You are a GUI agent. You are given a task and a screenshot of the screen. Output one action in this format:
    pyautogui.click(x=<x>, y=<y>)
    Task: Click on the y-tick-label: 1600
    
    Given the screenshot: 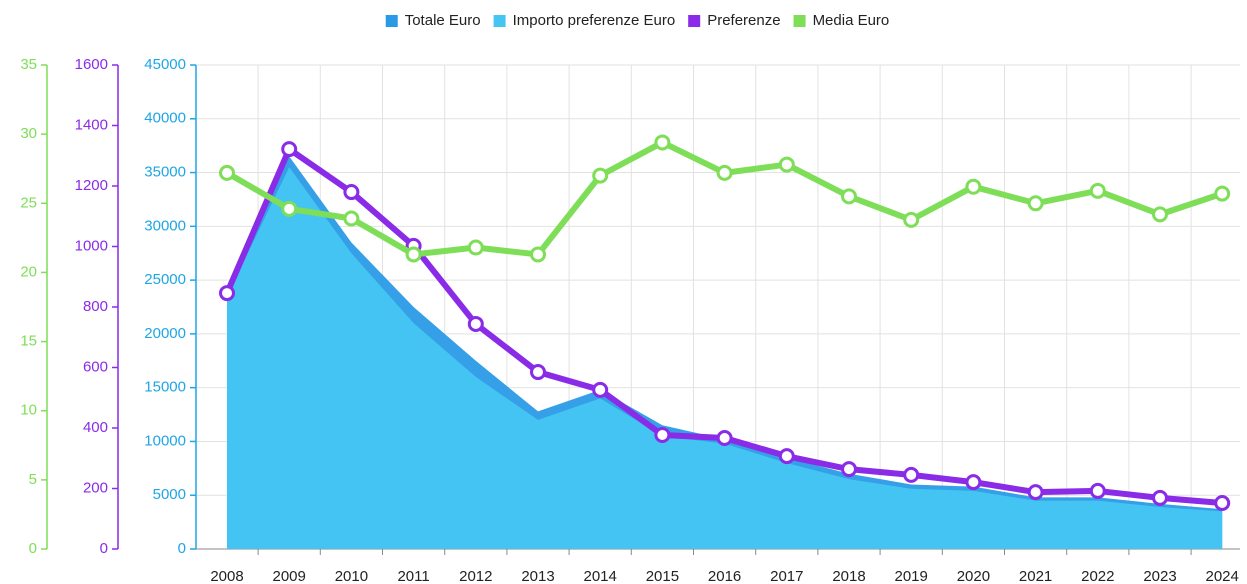 What is the action you would take?
    pyautogui.click(x=91, y=64)
    